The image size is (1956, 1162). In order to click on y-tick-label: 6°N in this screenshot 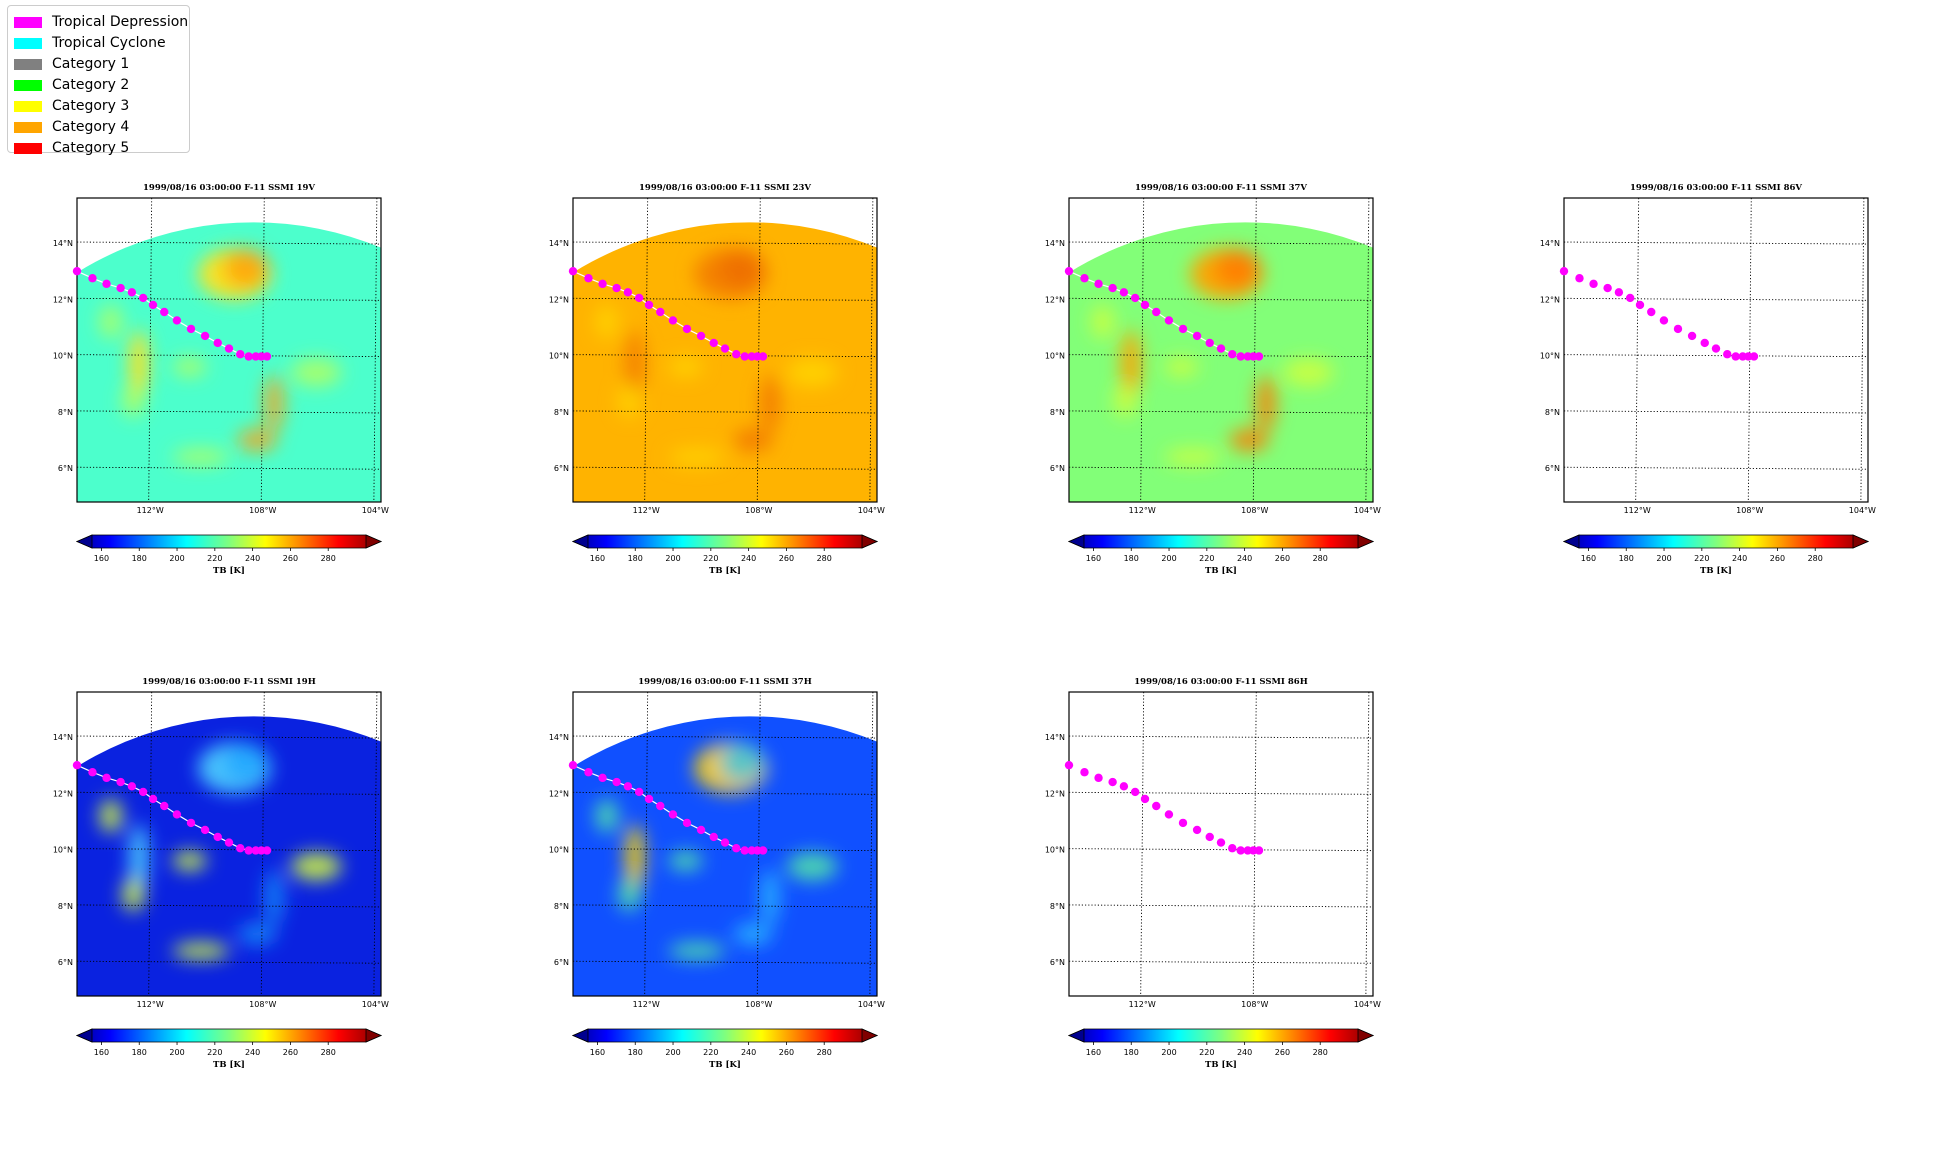, I will do `click(1057, 468)`.